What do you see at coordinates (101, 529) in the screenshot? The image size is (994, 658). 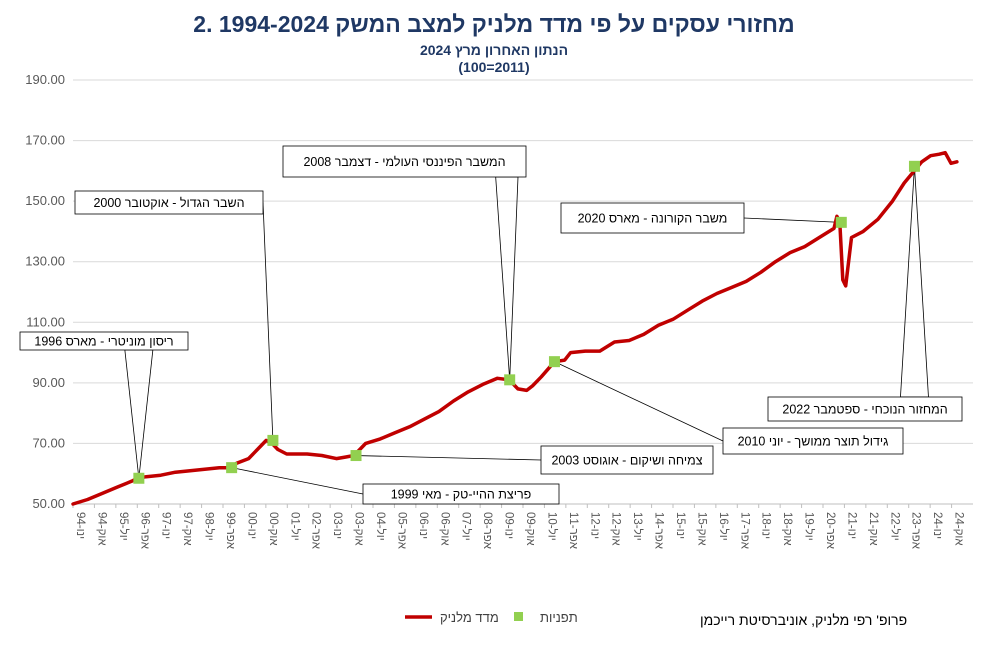 I see `x-tick-label: אוק-94` at bounding box center [101, 529].